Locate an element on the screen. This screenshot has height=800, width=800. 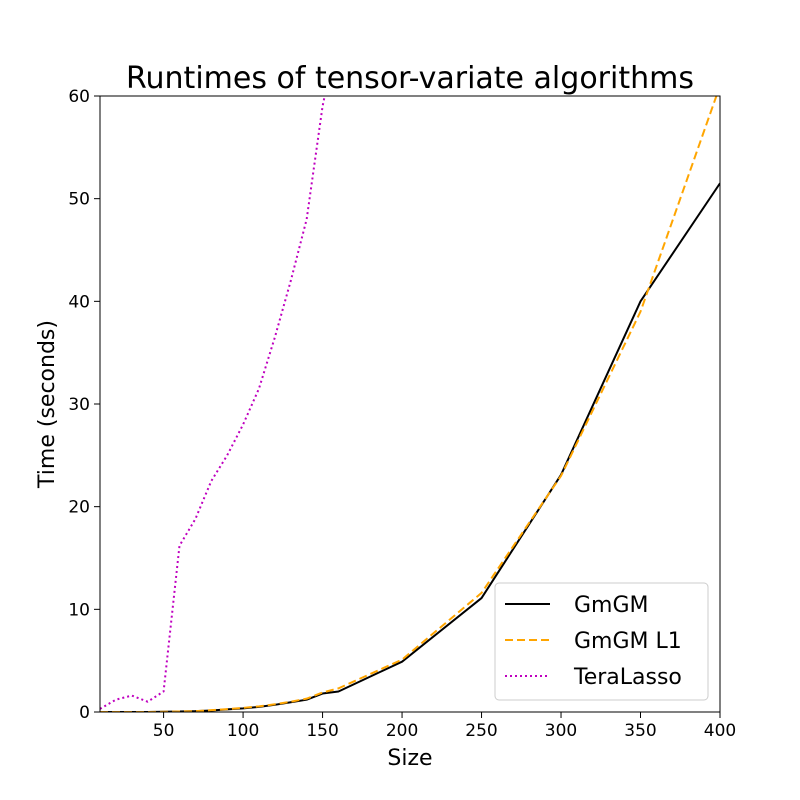
chart-title: Runtimes of tensor-variate algorithms is located at coordinates (410, 78).